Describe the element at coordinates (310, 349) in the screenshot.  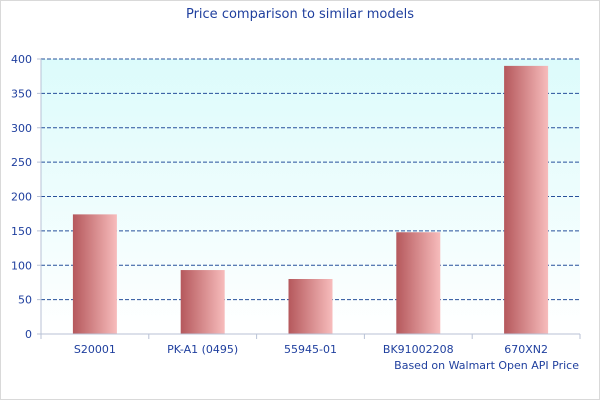
I see `x-tick-label: 55945-01` at that location.